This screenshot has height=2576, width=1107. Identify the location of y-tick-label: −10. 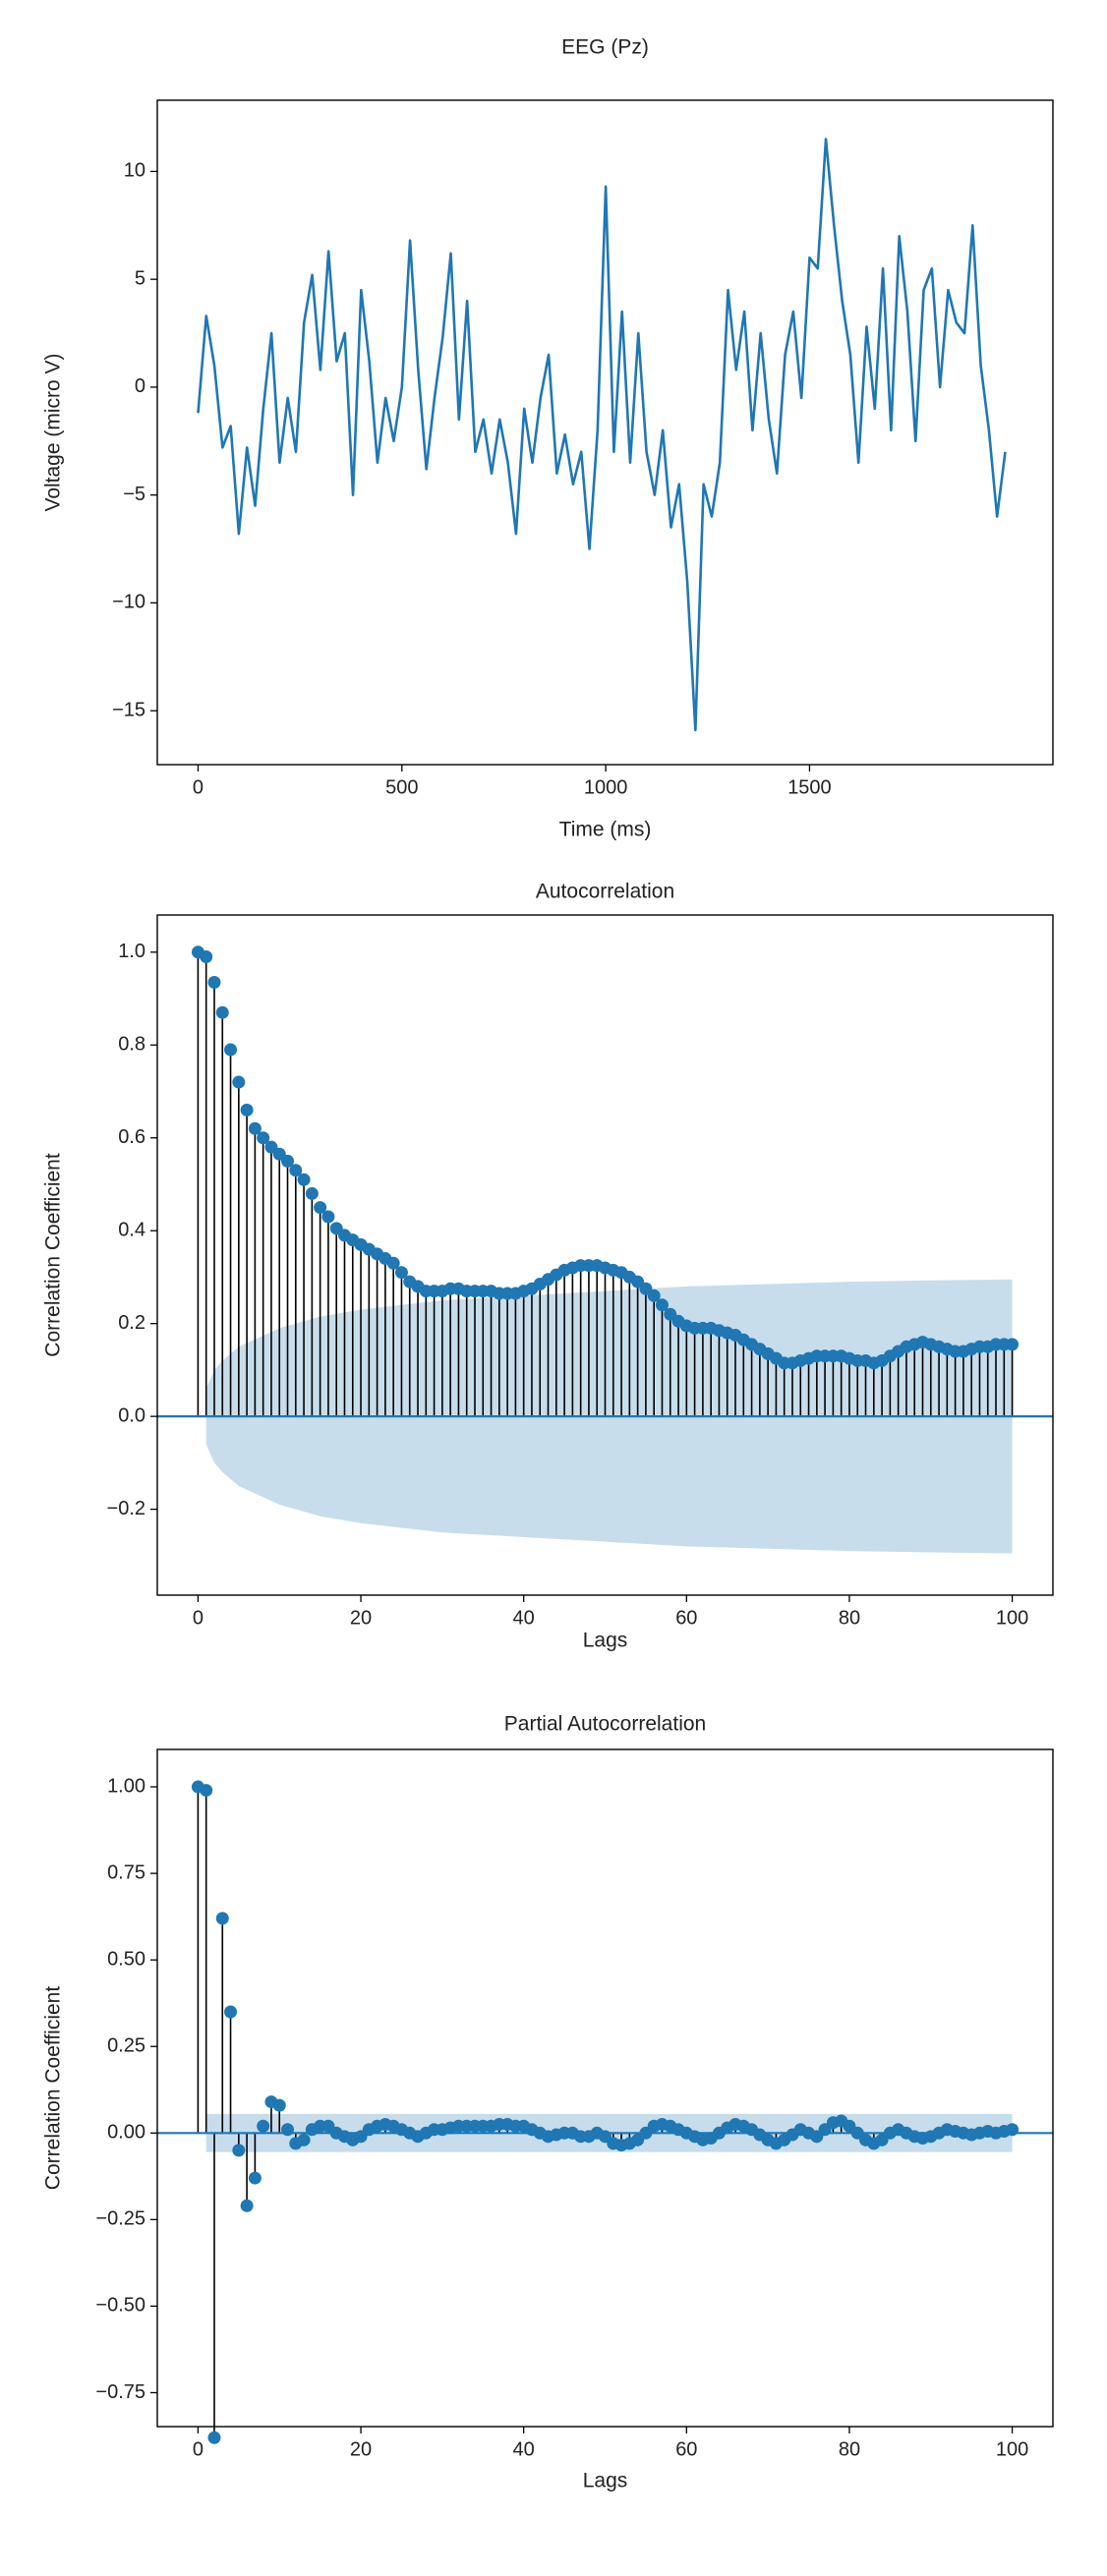
(129, 603).